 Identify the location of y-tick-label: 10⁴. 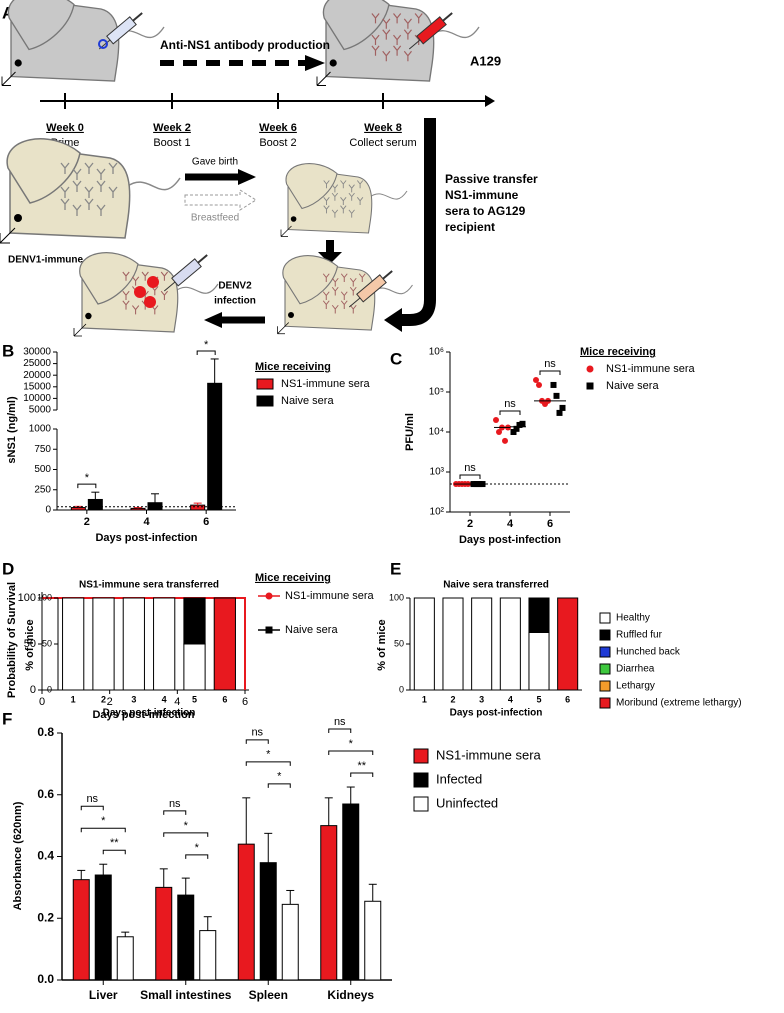
(436, 432).